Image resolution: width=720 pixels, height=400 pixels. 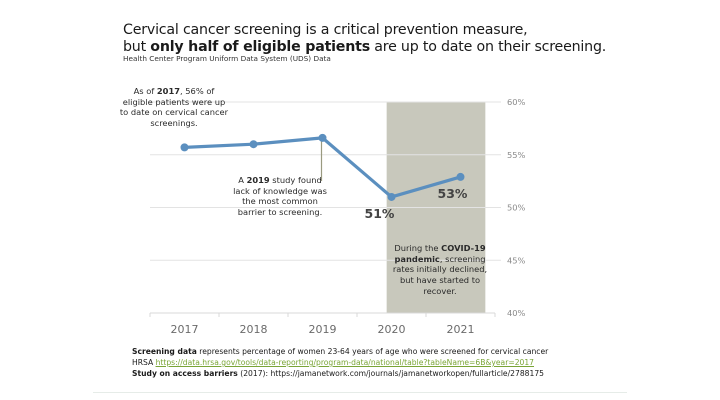 I want to click on y-tick-label: 45%, so click(x=516, y=260).